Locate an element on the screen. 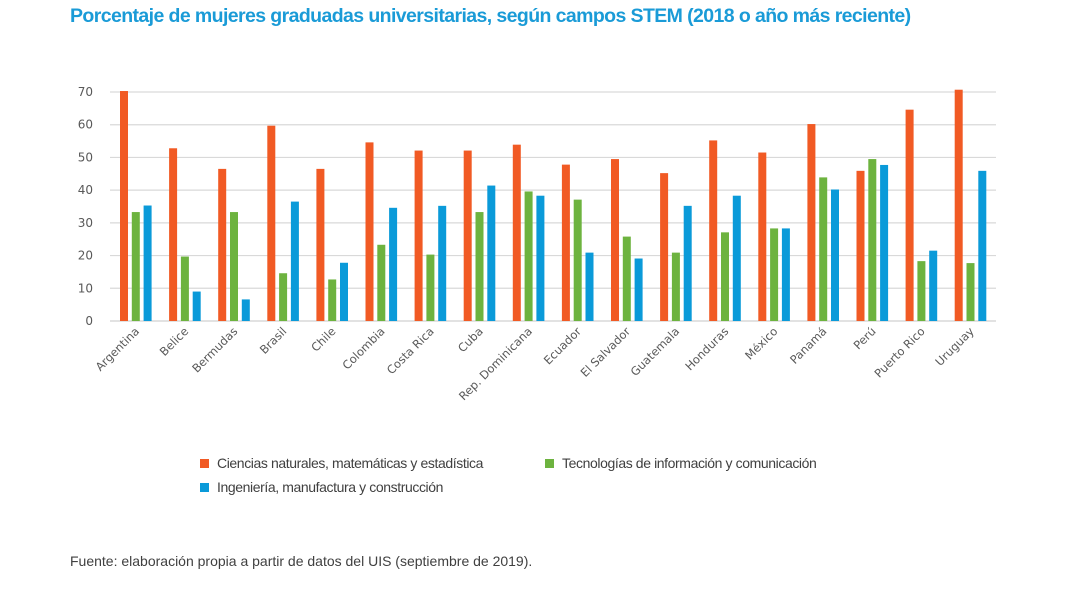 The height and width of the screenshot is (598, 1080). x-tick-label: Puerto Rico is located at coordinates (899, 352).